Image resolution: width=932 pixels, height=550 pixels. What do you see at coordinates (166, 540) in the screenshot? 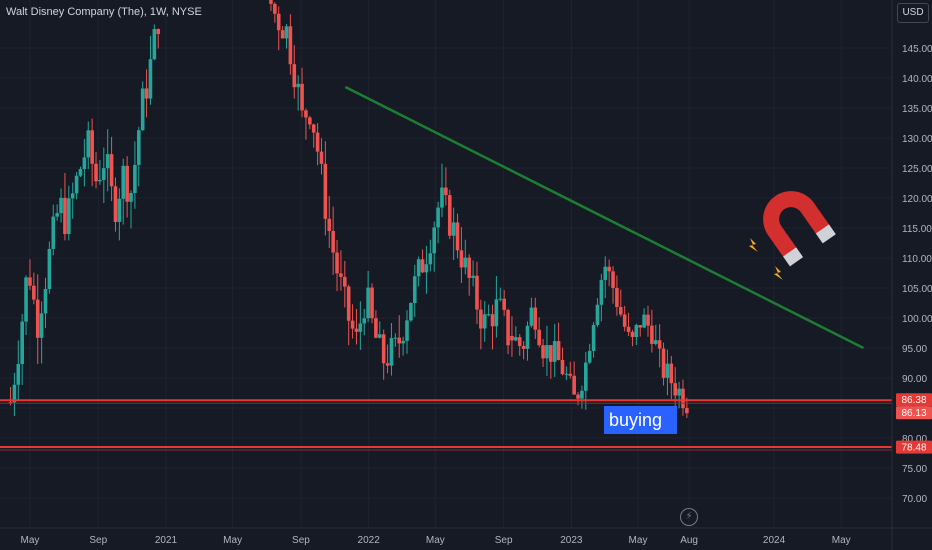
I see `time-tick-label: 2021` at bounding box center [166, 540].